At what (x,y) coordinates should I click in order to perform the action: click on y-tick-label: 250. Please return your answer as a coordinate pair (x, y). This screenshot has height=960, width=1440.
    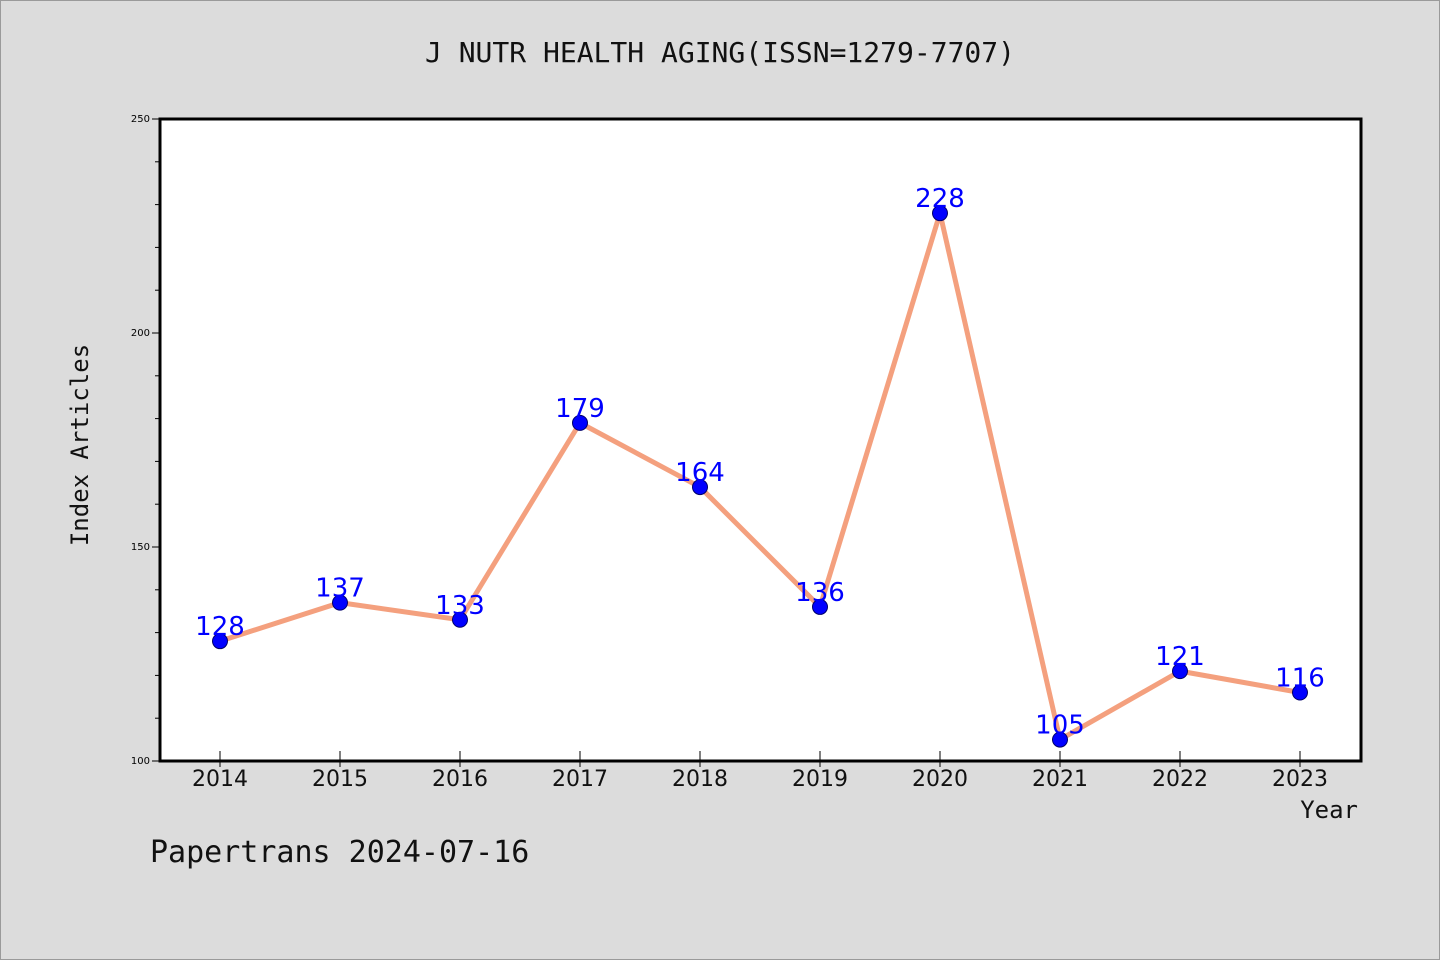
    Looking at the image, I should click on (140, 119).